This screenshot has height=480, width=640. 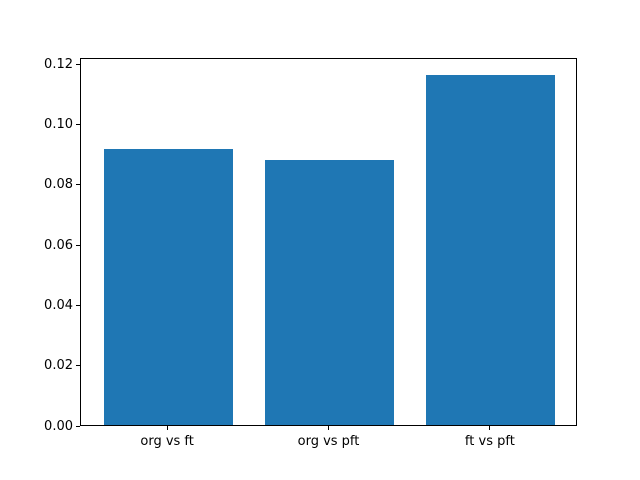 I want to click on y-tick-label: 0.00, so click(x=58, y=426).